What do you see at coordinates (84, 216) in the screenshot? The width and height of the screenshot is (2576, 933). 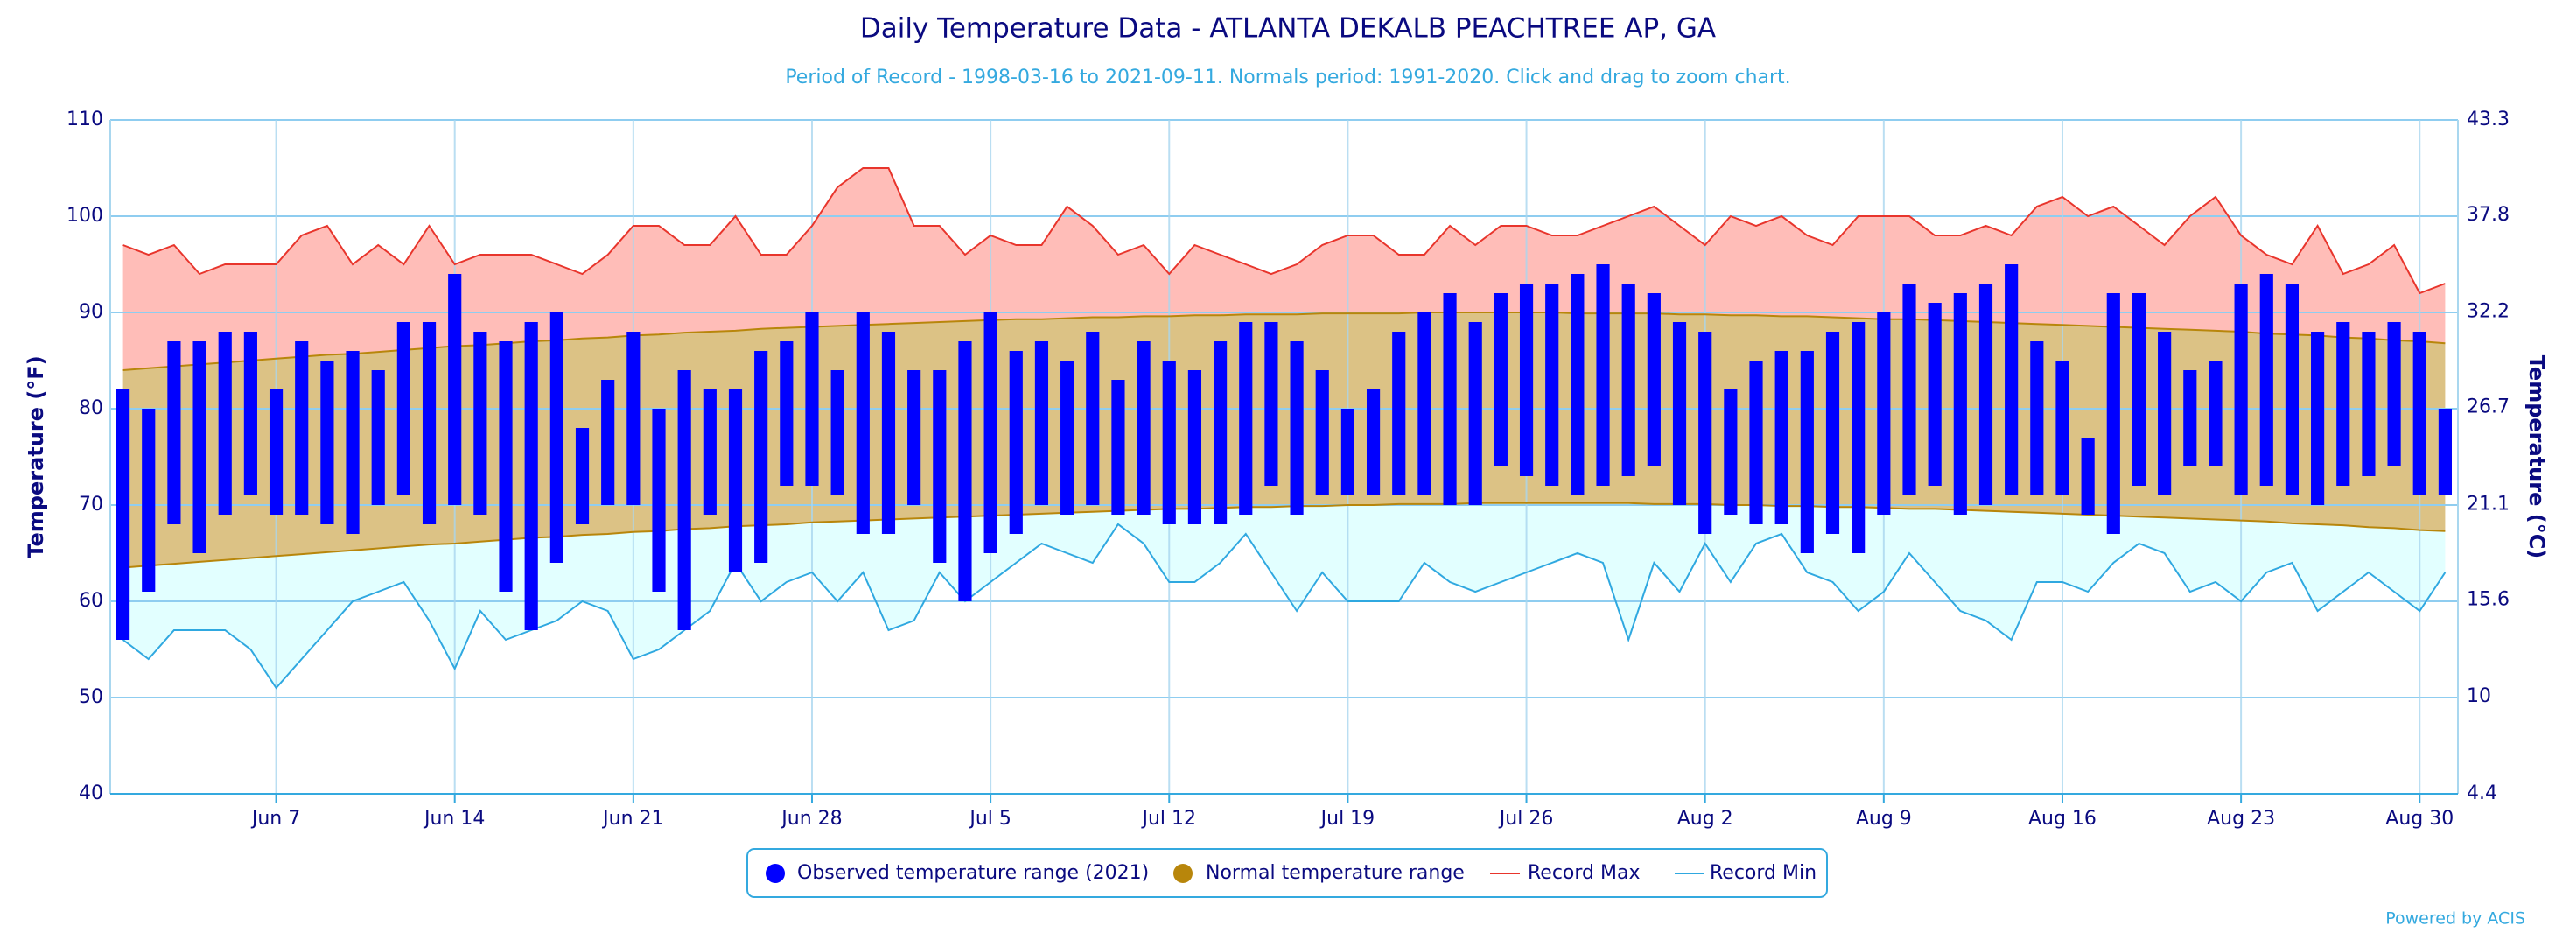 I see `y-tick-label: 100` at bounding box center [84, 216].